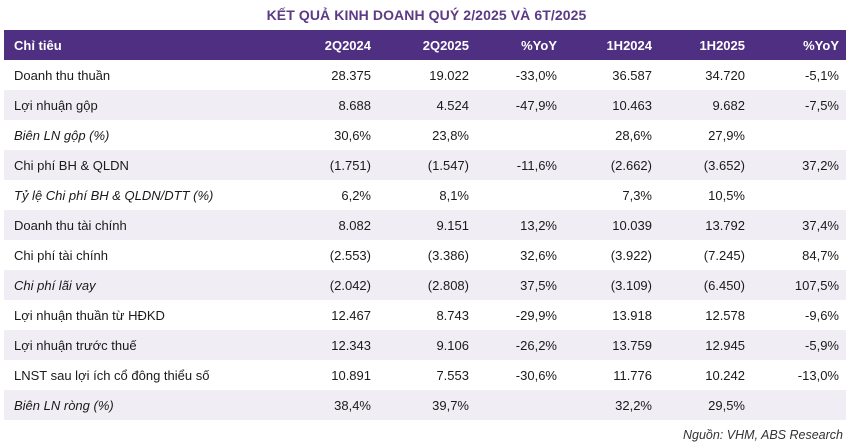  I want to click on table-cell: (3.386), so click(448, 255).